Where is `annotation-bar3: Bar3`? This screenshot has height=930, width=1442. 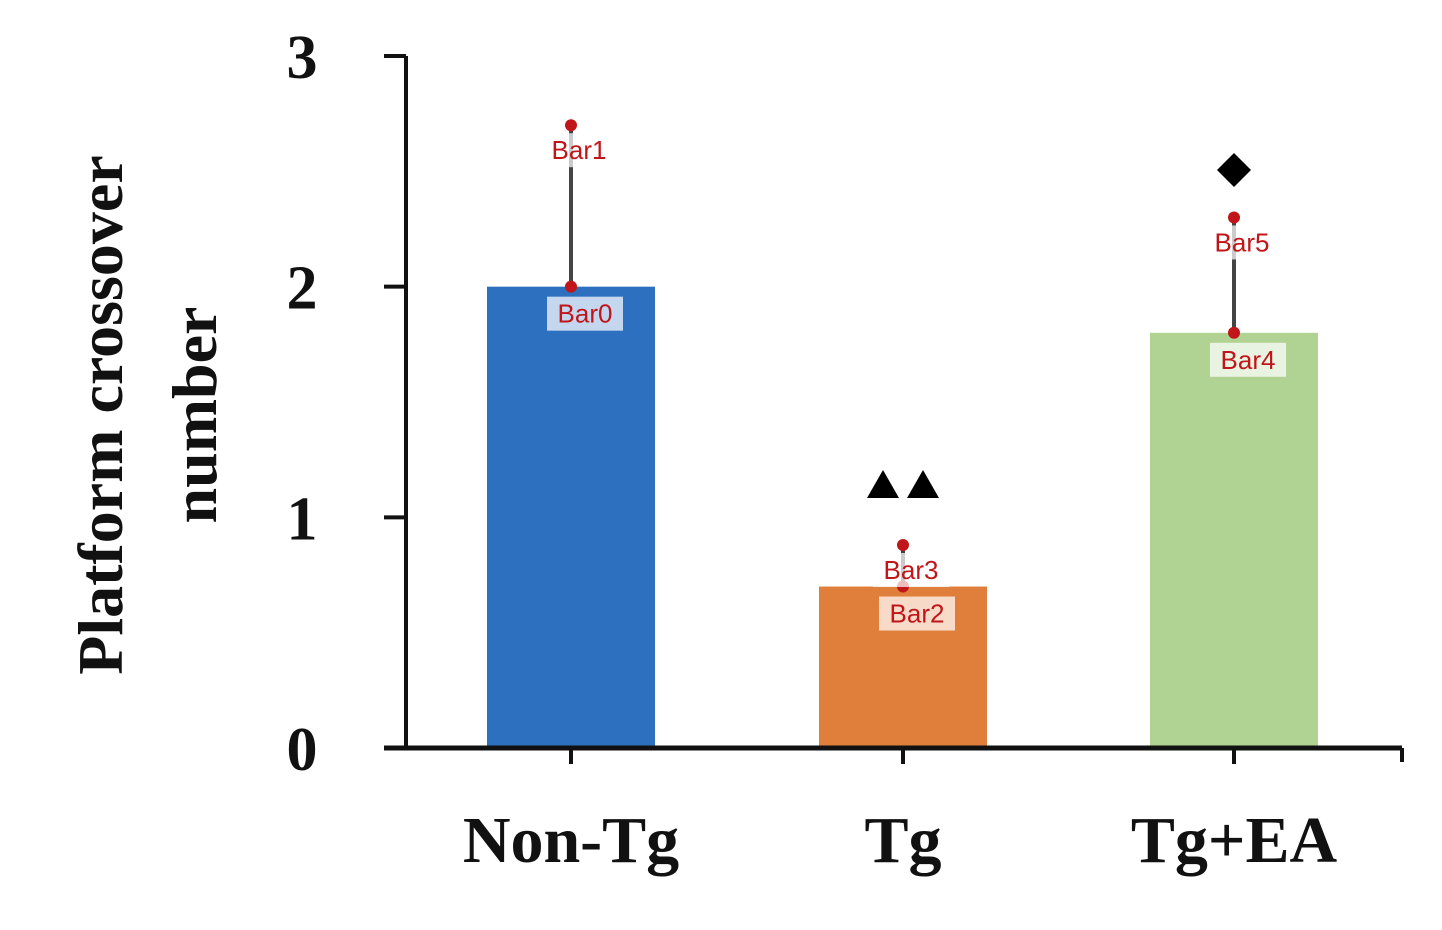
annotation-bar3: Bar3 is located at coordinates (911, 563).